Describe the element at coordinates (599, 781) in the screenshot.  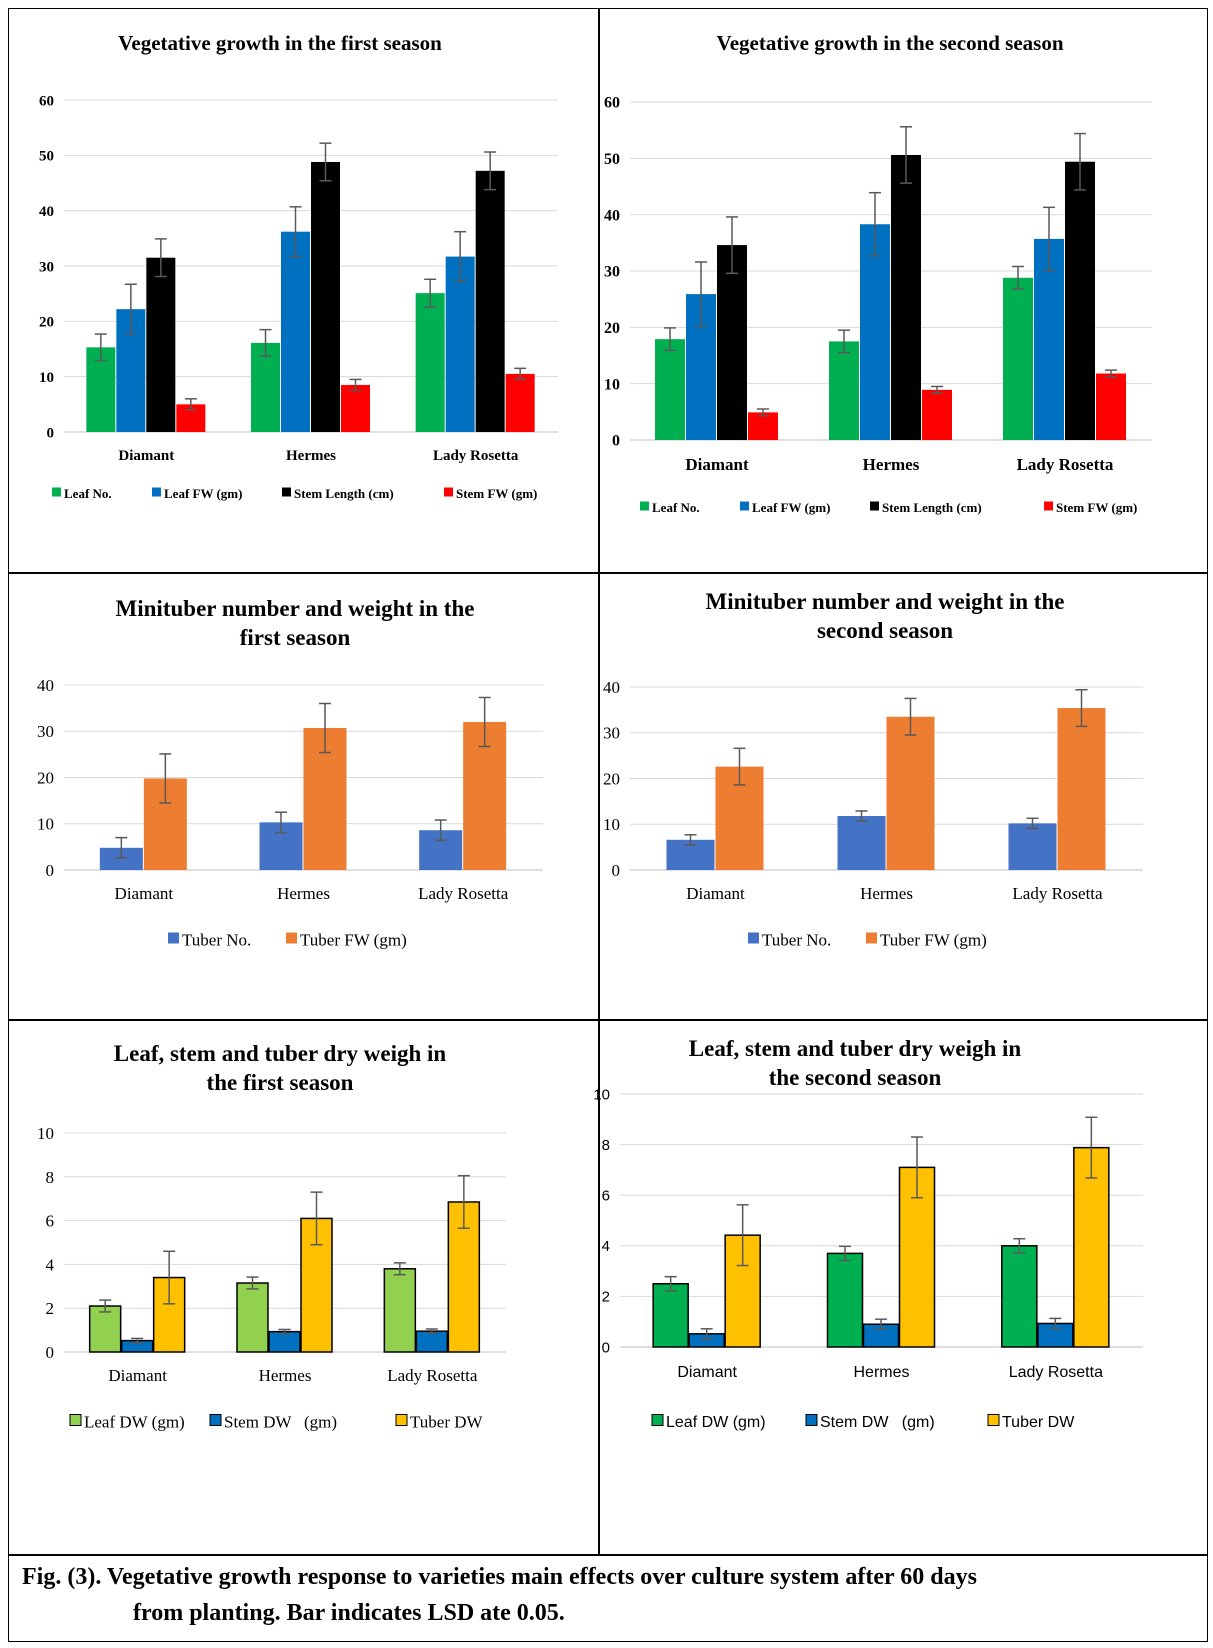
I see `panel-divider-vertical` at that location.